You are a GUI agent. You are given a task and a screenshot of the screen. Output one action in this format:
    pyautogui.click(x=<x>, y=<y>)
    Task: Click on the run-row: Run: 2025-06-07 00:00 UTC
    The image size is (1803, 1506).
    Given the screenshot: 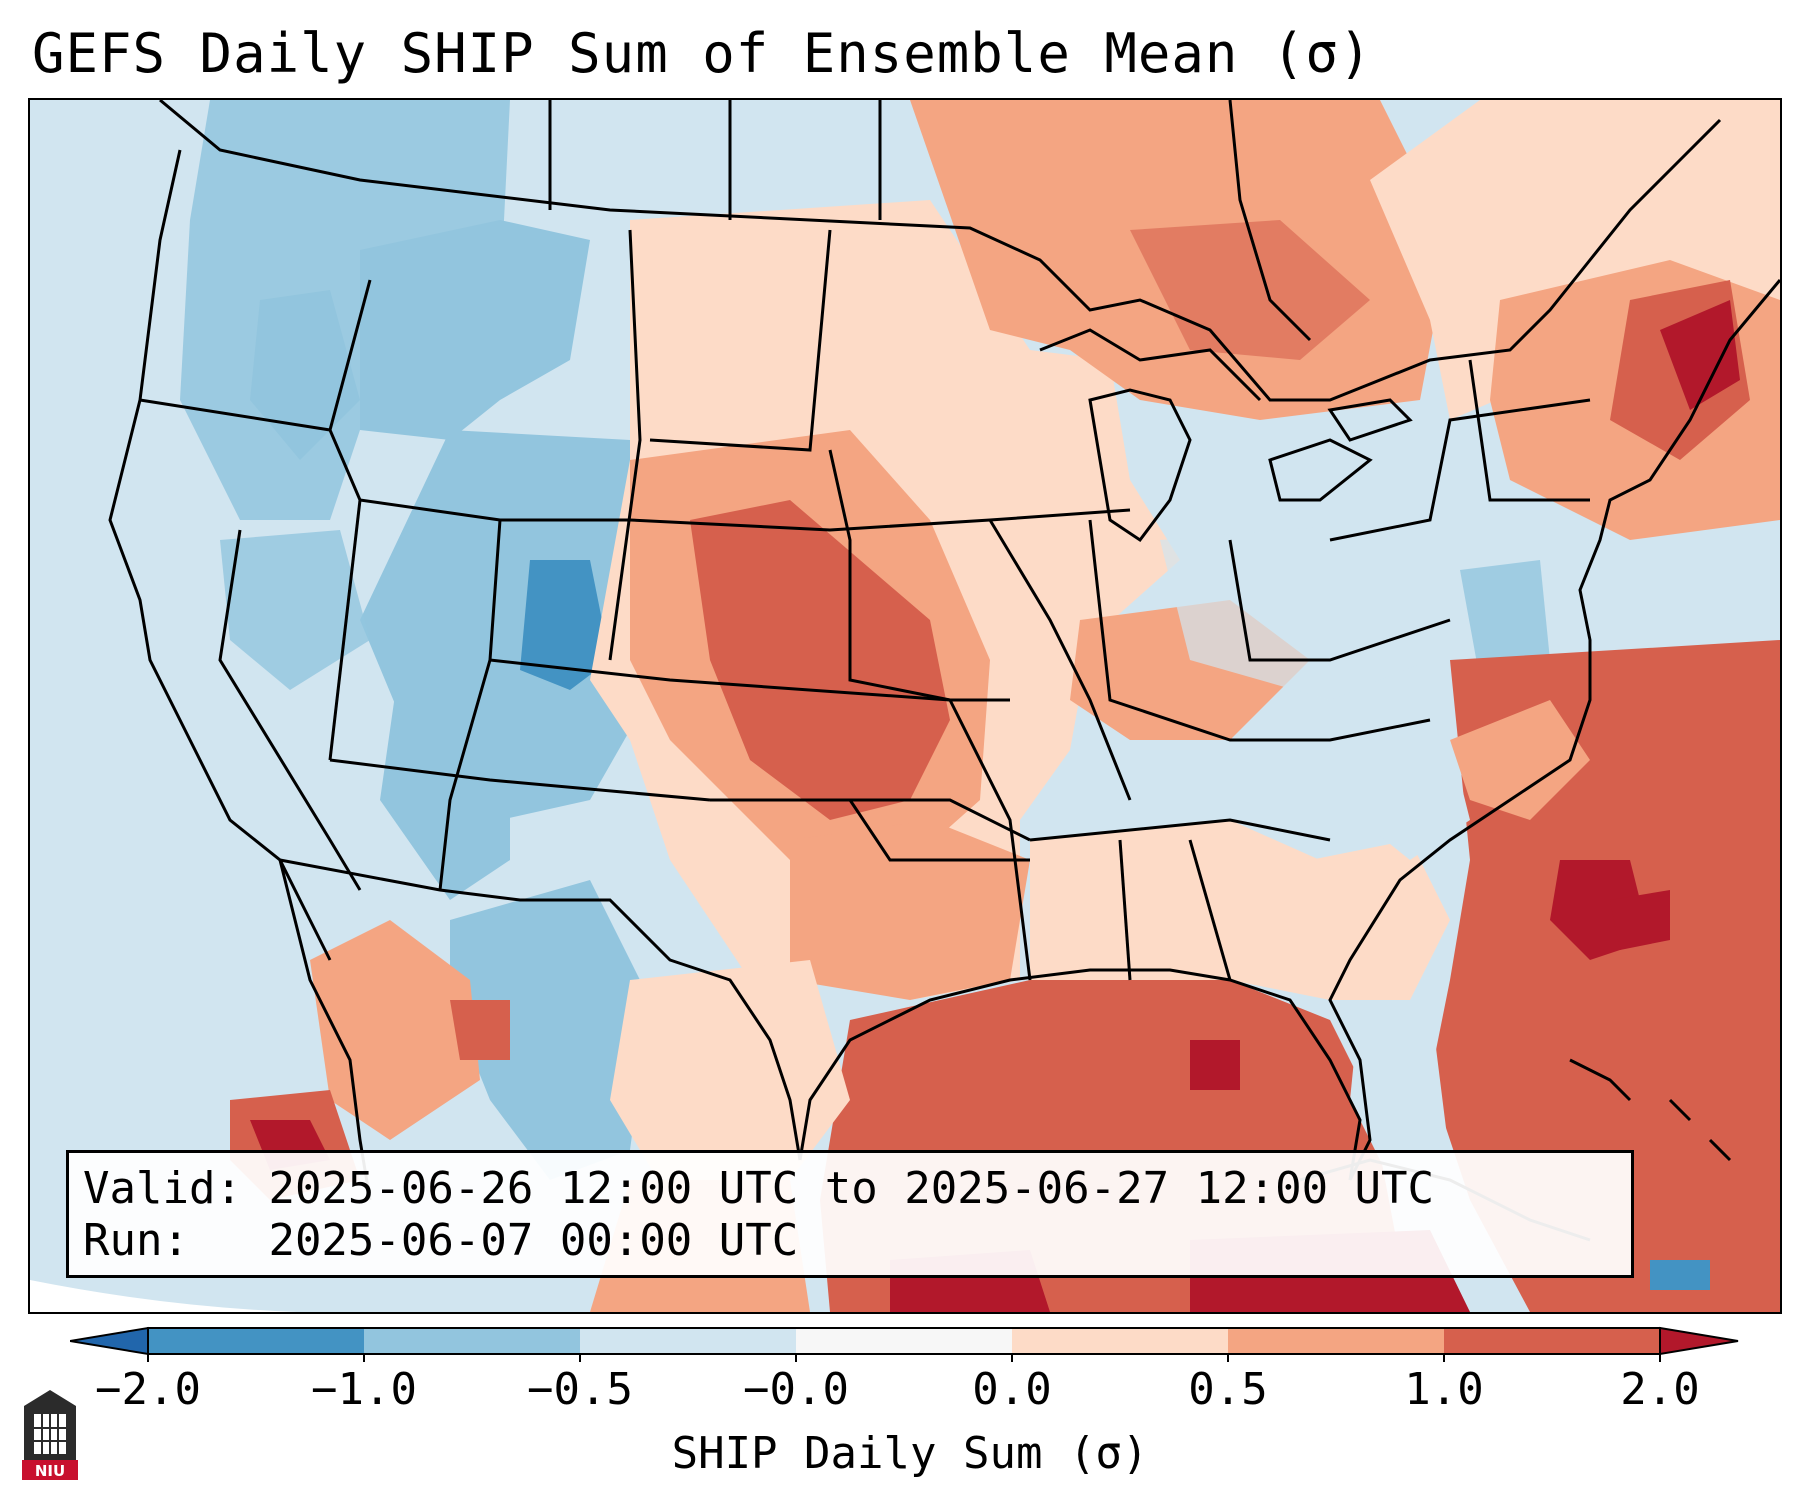 What is the action you would take?
    pyautogui.click(x=440, y=1240)
    